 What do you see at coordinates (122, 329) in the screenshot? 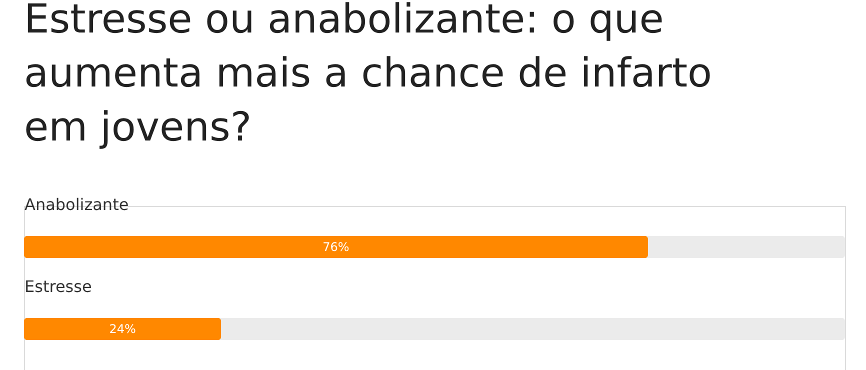
I see `data-label: 24%` at bounding box center [122, 329].